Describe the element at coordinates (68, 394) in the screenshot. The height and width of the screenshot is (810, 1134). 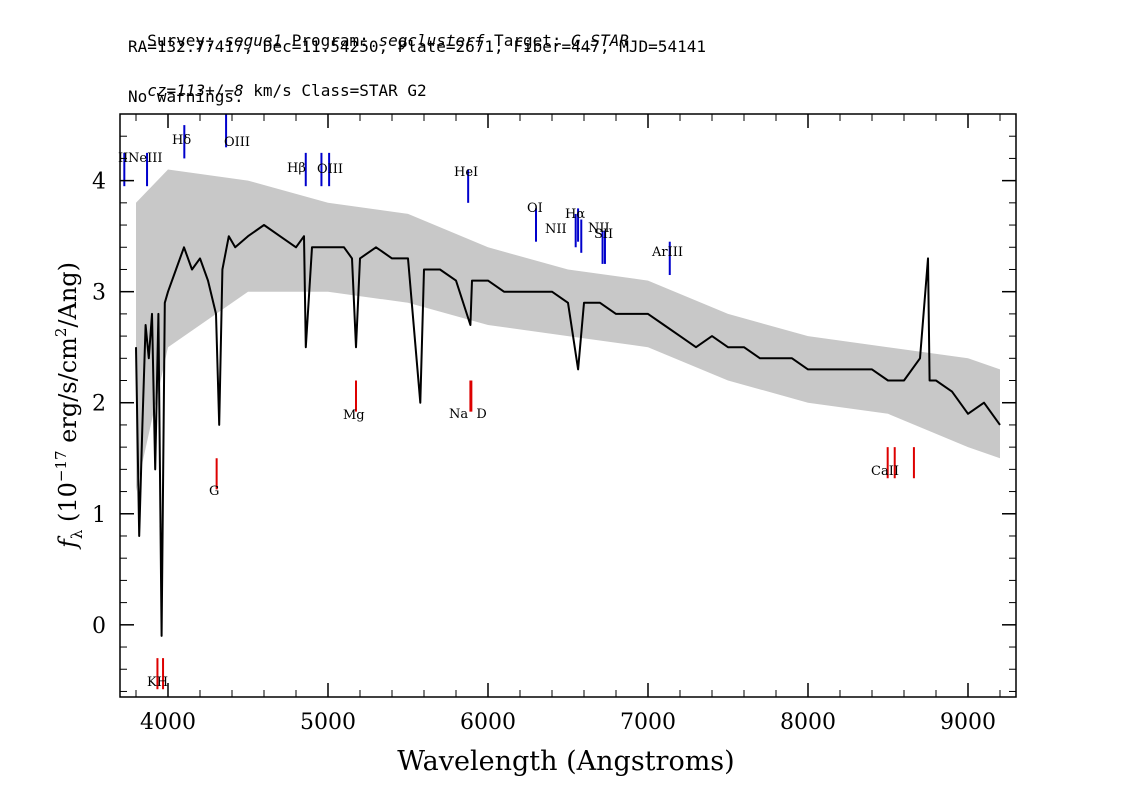
I see `y-label-mid: erg/s/cm` at that location.